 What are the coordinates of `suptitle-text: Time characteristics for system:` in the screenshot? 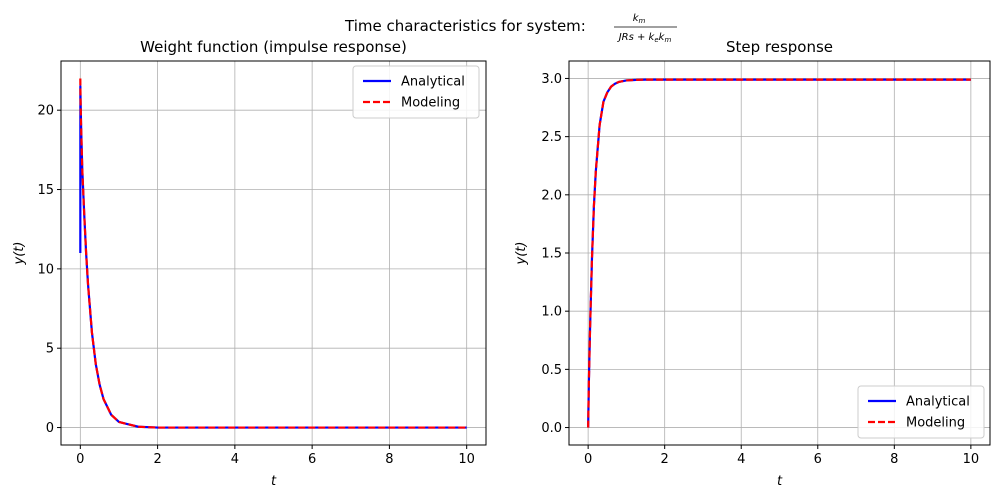 It's located at (465, 26).